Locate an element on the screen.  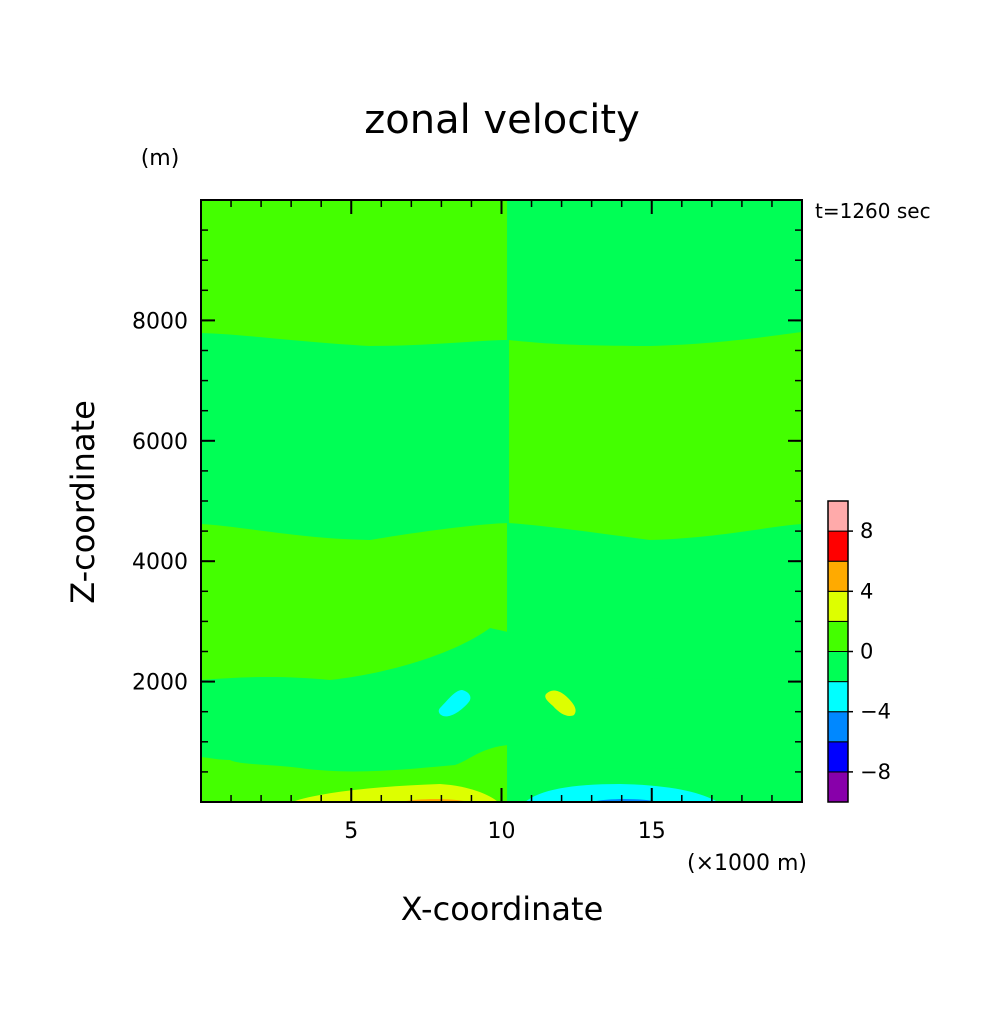
field-region-right-upper is located at coordinates (655, 273).